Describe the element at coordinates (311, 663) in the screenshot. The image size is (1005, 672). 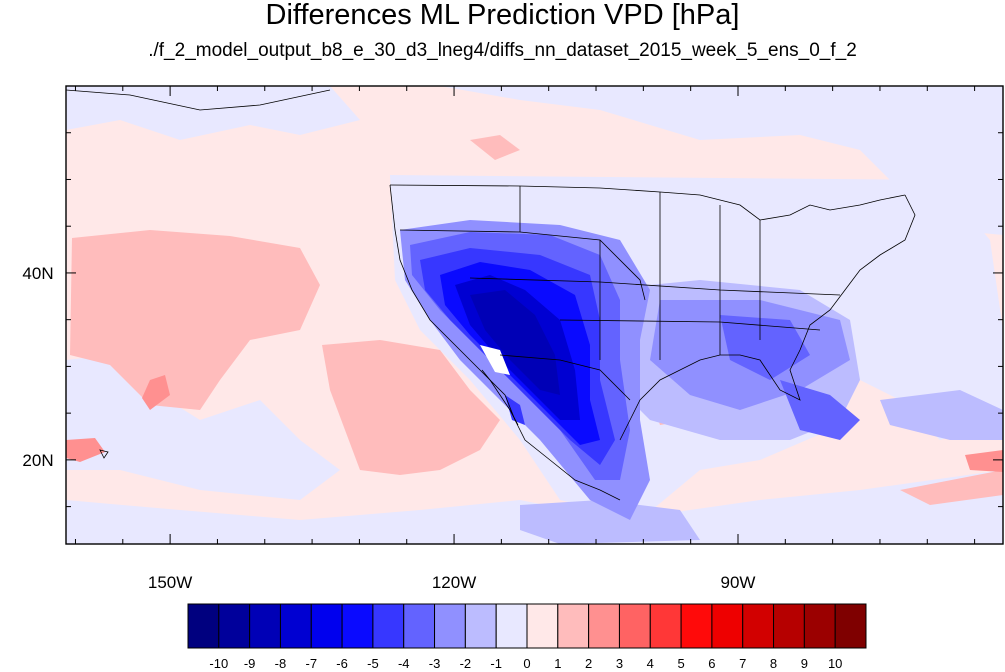
I see `colorbar-label: -7` at that location.